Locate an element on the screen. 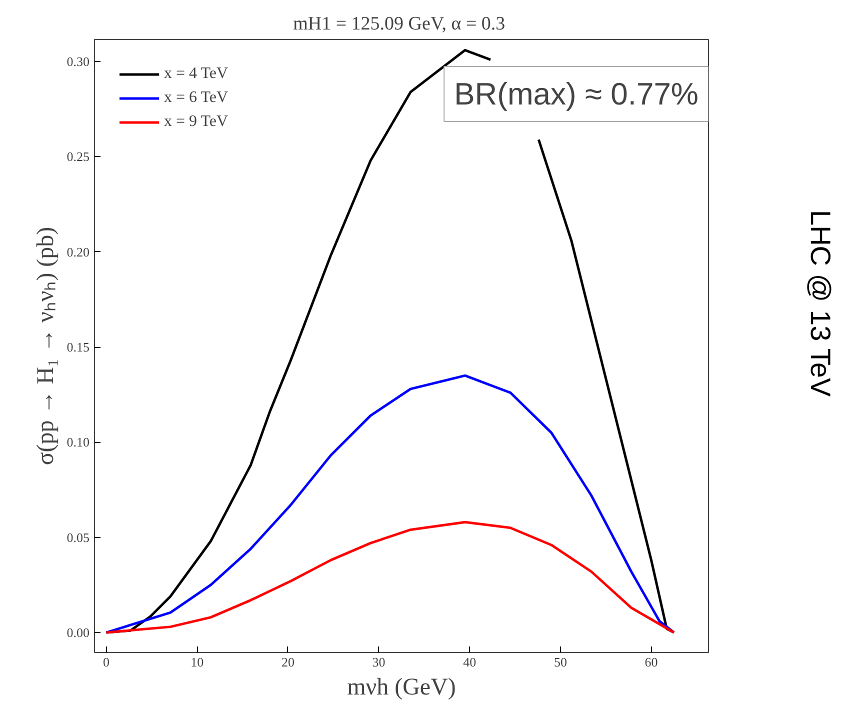 This screenshot has height=717, width=850. text: LHC @ 13 TeV is located at coordinates (820, 303).